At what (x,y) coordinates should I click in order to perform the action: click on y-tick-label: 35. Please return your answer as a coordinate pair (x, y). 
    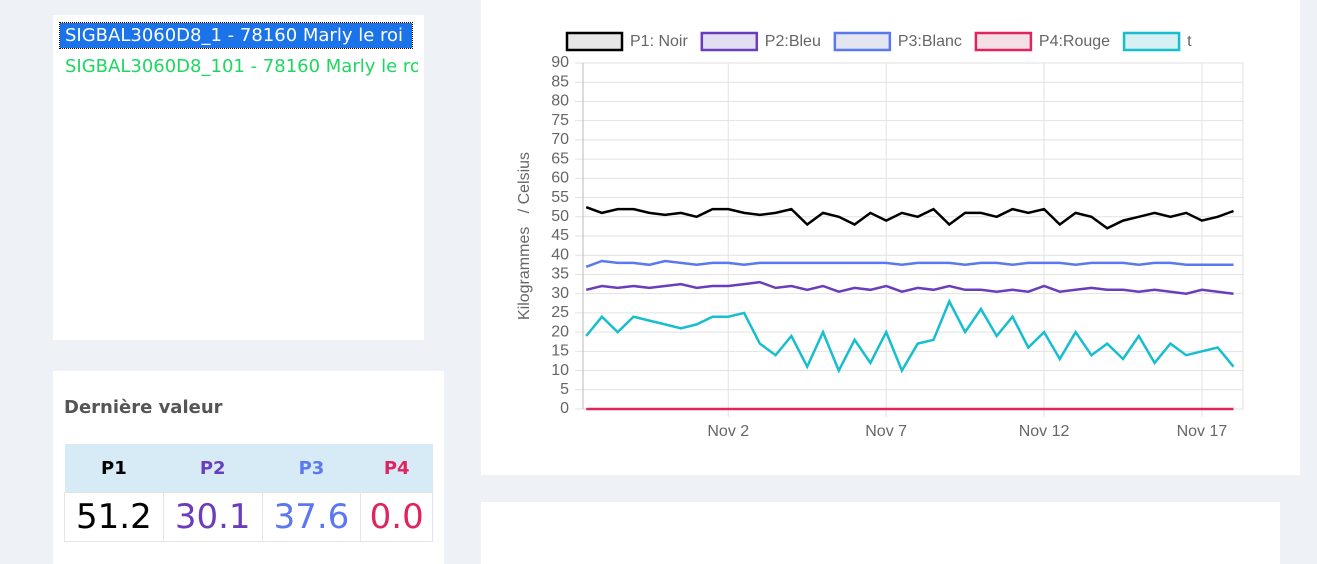
    Looking at the image, I should click on (560, 274).